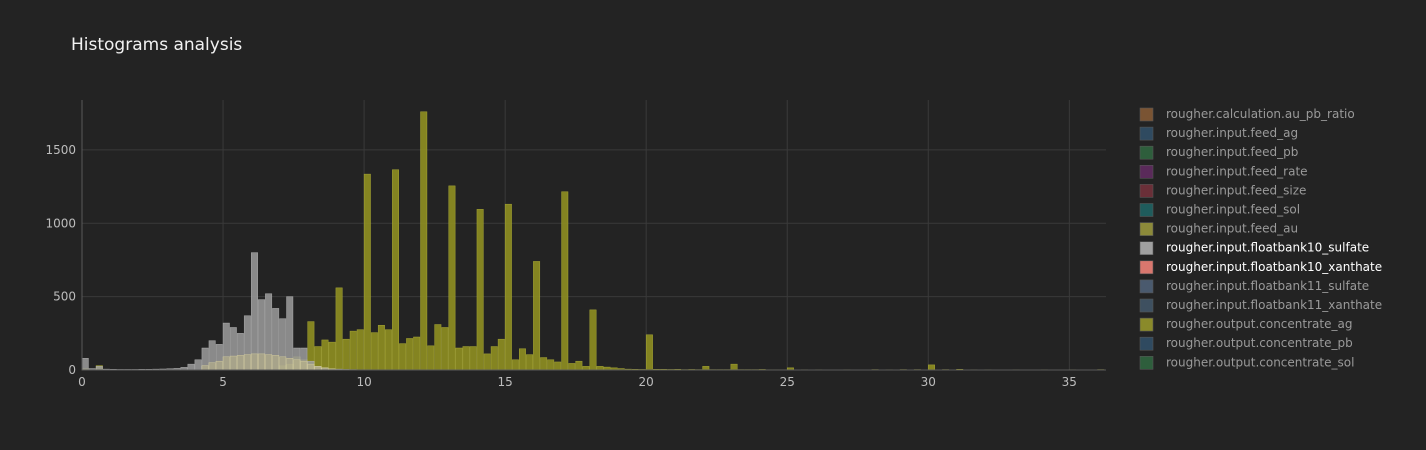  I want to click on legend-item: rougher.input.feed_au, so click(1219, 229).